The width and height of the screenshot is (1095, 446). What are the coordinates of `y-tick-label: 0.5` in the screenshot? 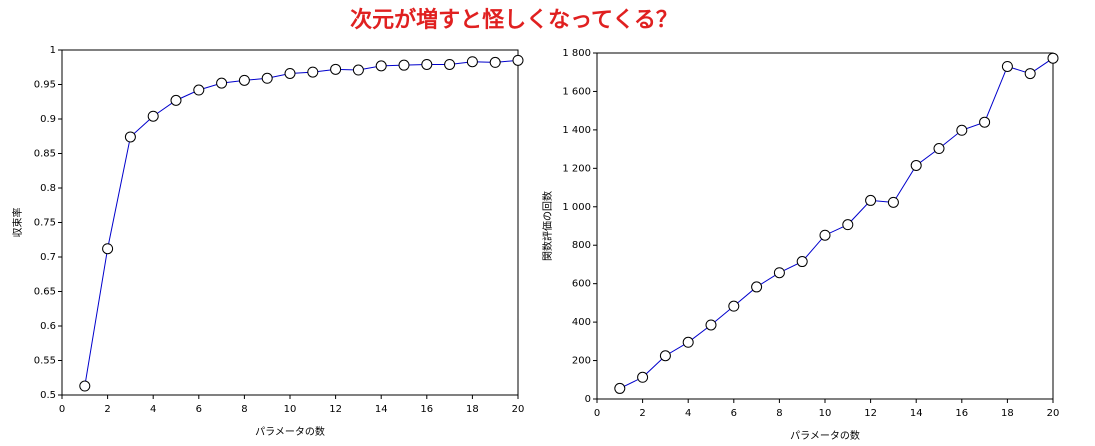 It's located at (48, 395).